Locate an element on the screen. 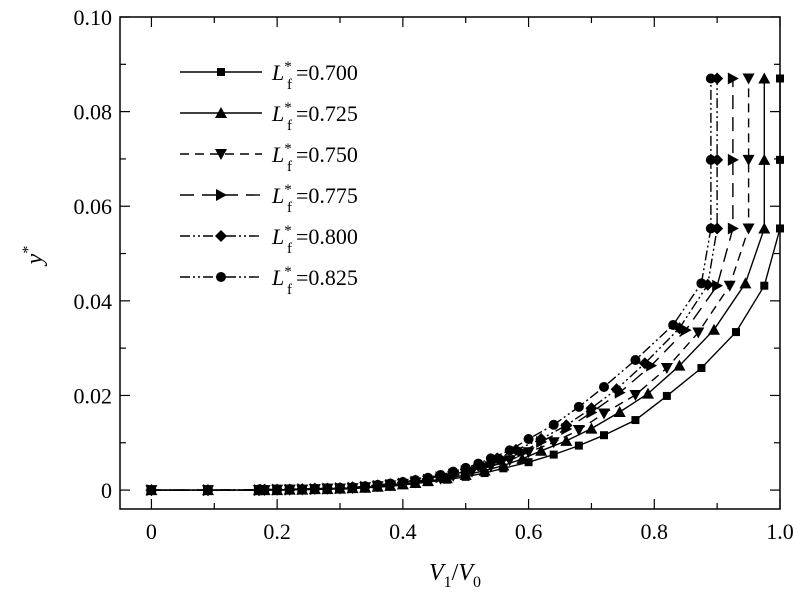 The width and height of the screenshot is (800, 603). y-tick-label: 0.08 is located at coordinates (93, 112).